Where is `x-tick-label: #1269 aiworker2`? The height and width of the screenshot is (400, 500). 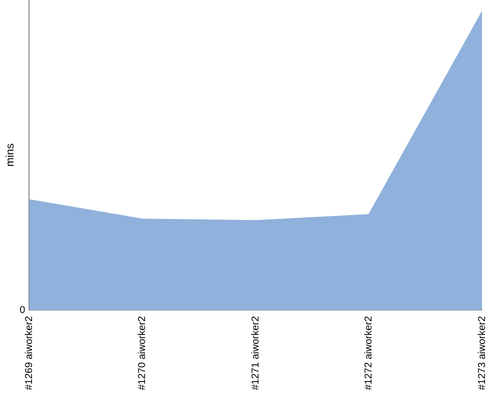 x-tick-label: #1269 aiworker2 is located at coordinates (29, 353).